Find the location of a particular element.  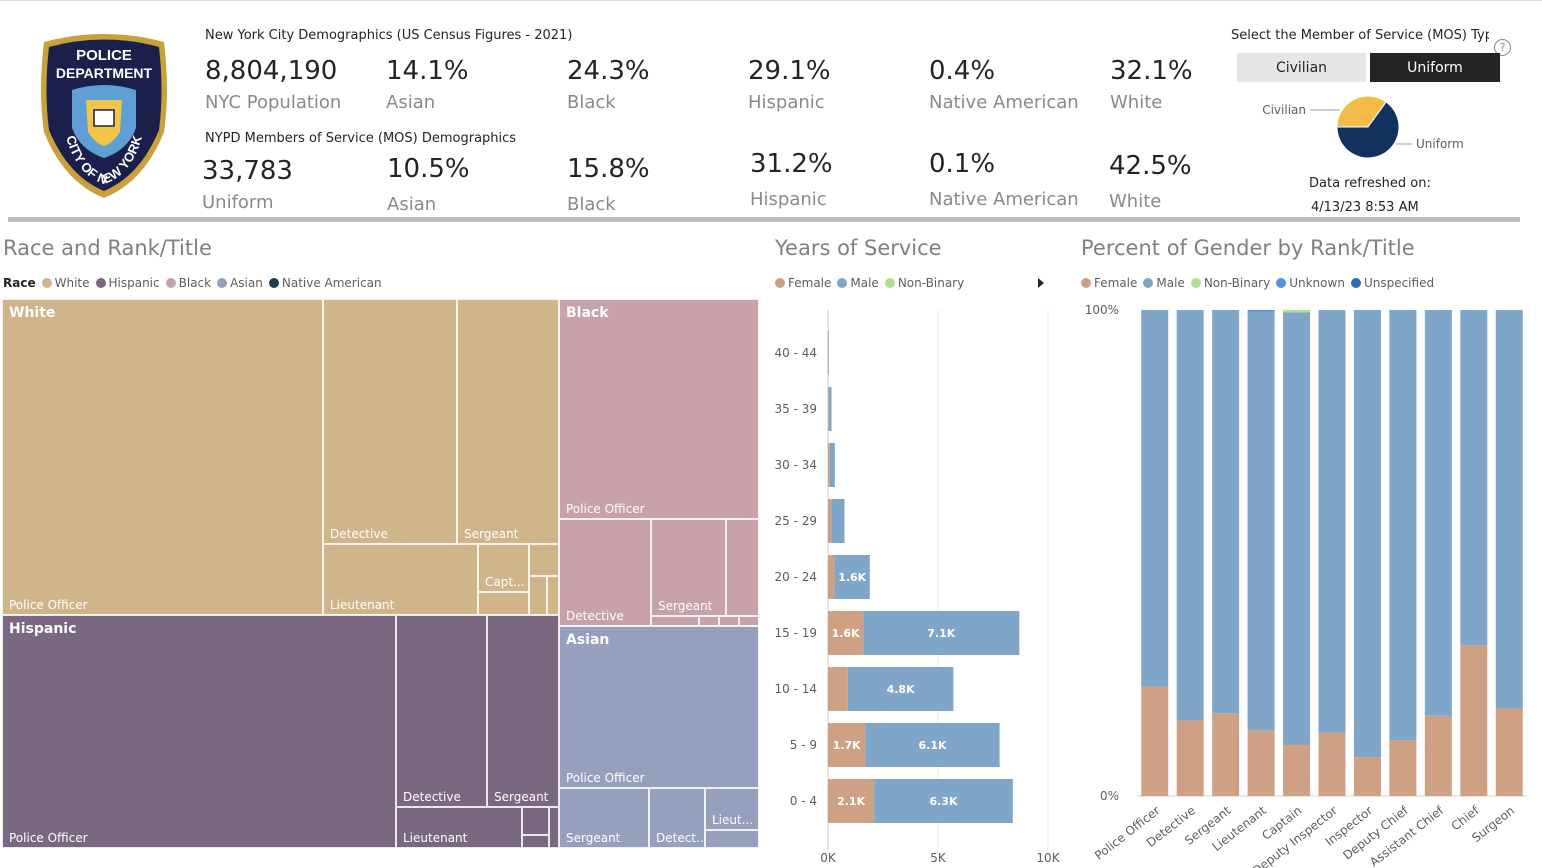

legend-item-native-american: Native American is located at coordinates (325, 283).